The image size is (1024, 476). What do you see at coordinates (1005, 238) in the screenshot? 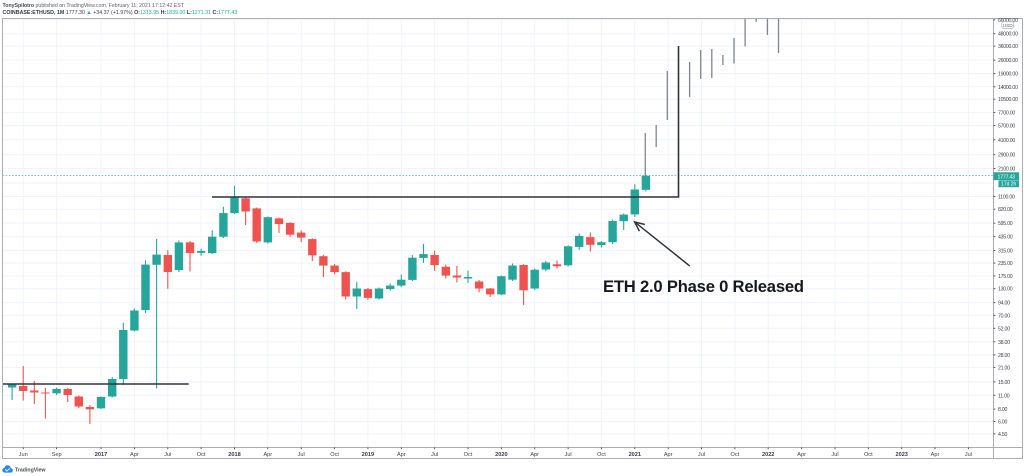
I see `svg-text: 435.00` at bounding box center [1005, 238].